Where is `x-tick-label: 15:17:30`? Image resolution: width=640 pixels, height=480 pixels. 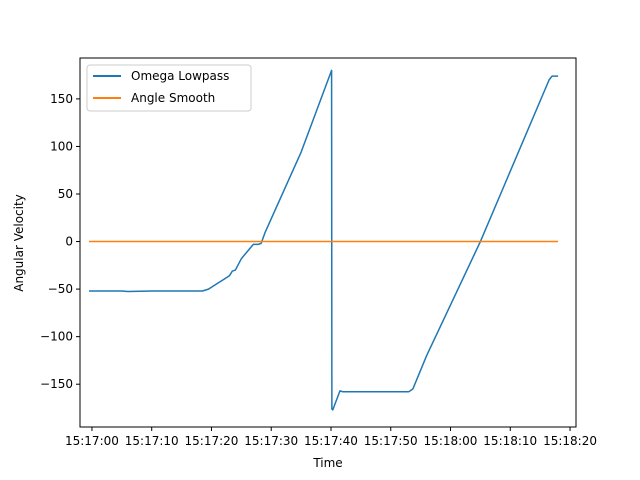 x-tick-label: 15:17:30 is located at coordinates (271, 441).